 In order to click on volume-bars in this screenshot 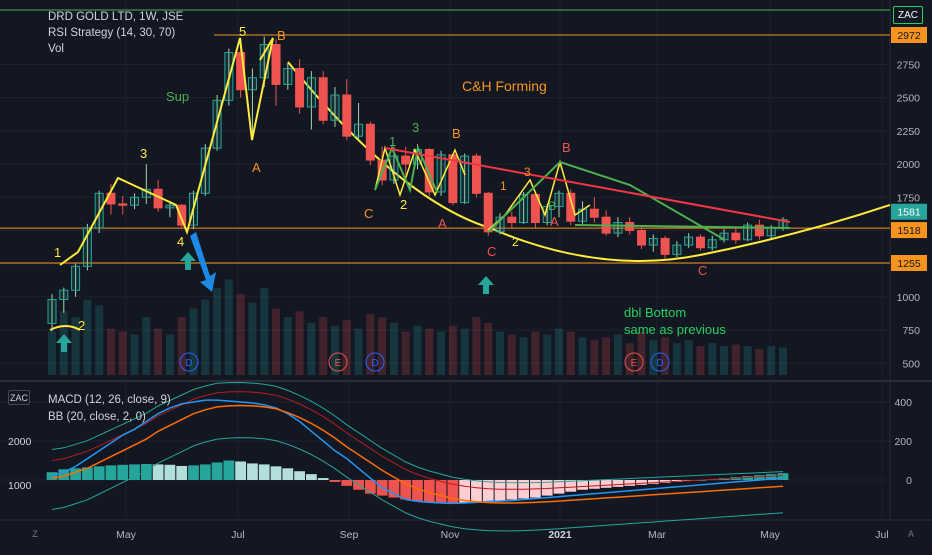, I will do `click(417, 327)`.